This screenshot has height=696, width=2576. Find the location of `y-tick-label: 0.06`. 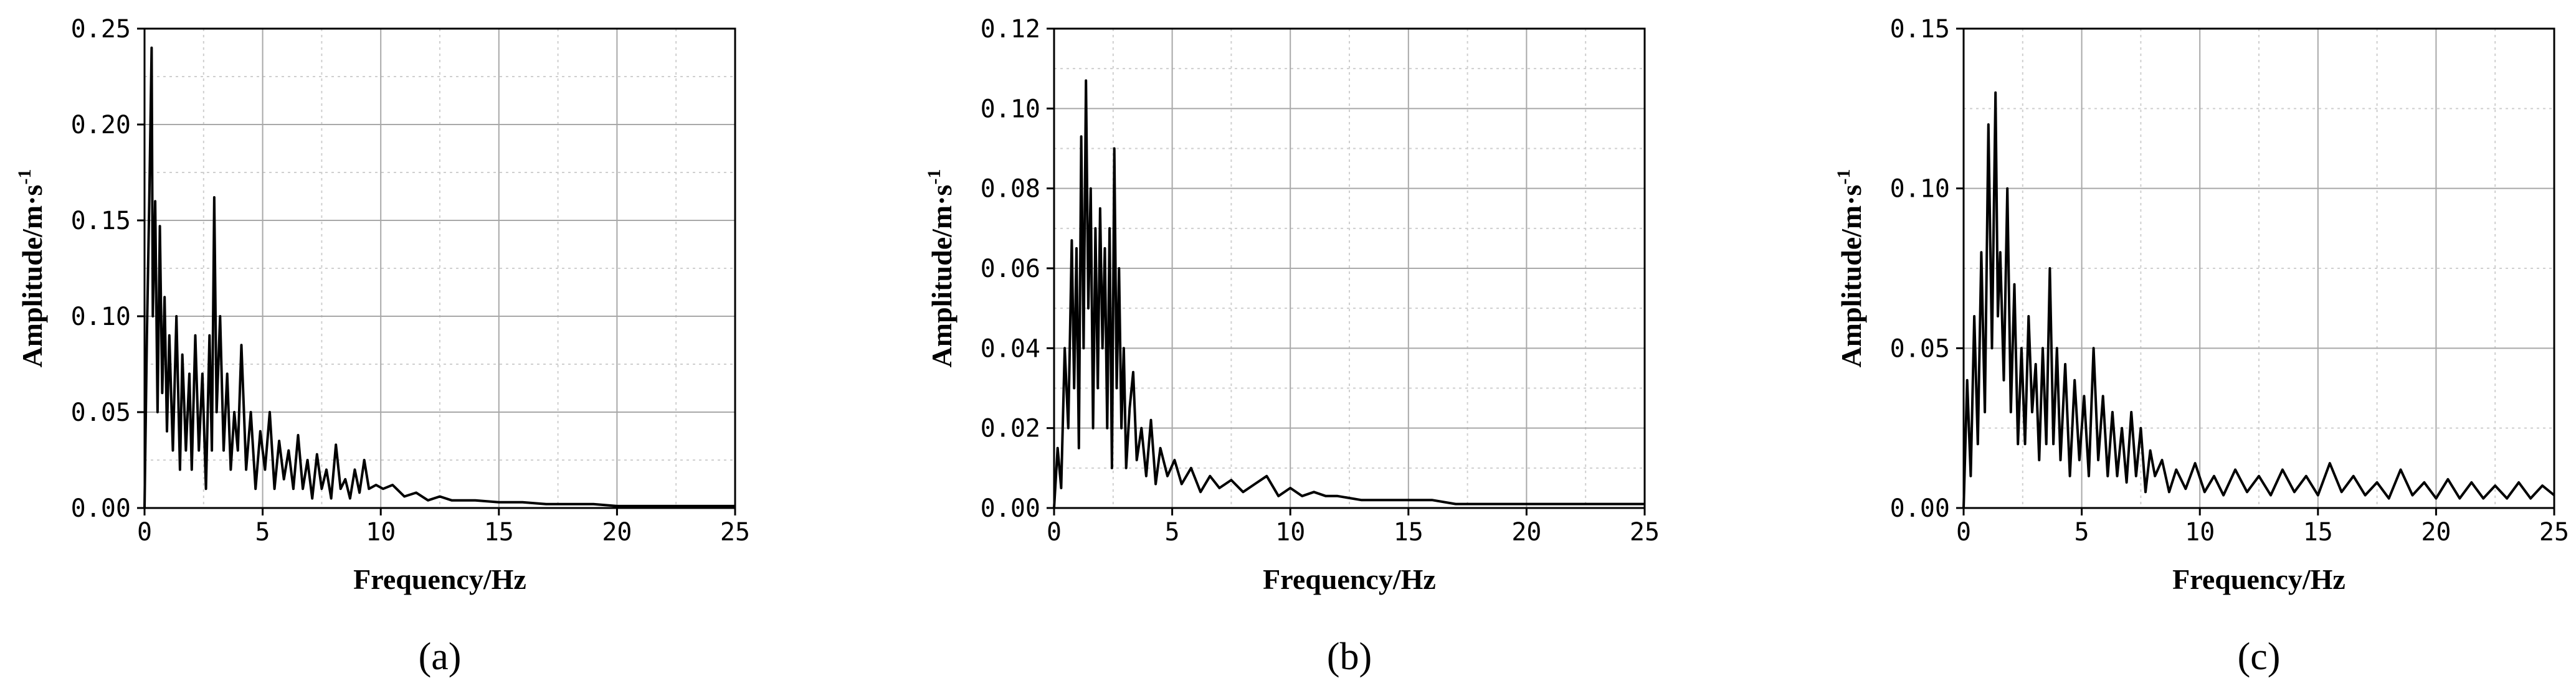

y-tick-label: 0.06 is located at coordinates (1010, 269).